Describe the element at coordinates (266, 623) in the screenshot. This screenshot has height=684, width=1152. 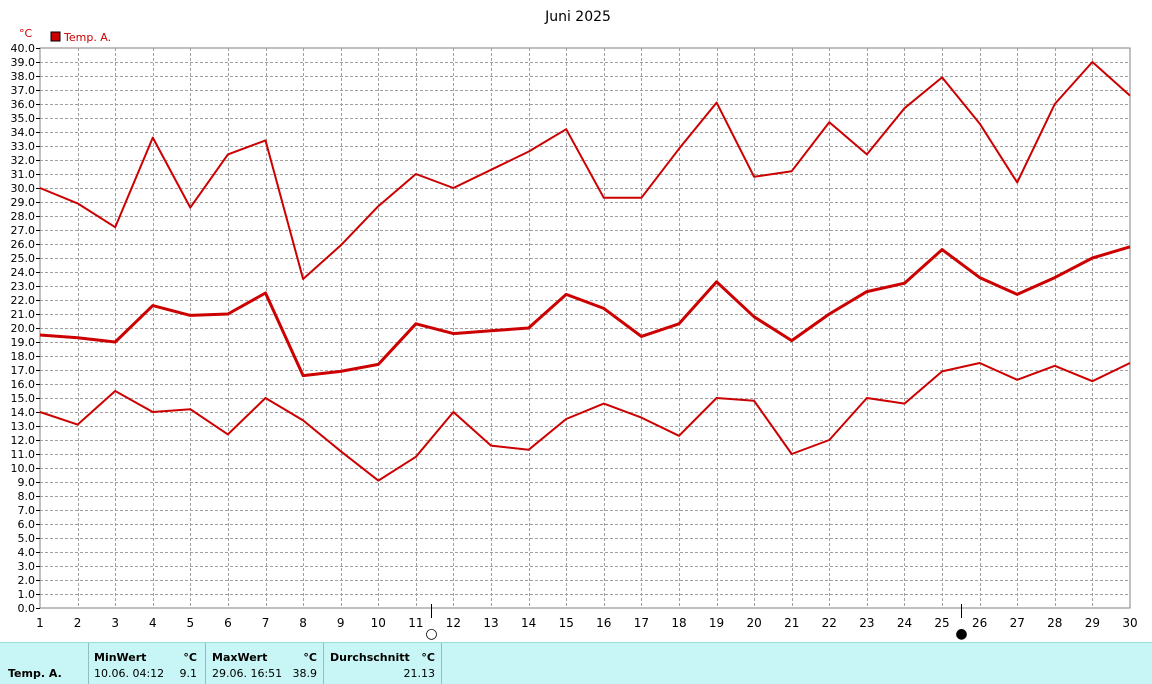
I see `x-tick-label: 7` at that location.